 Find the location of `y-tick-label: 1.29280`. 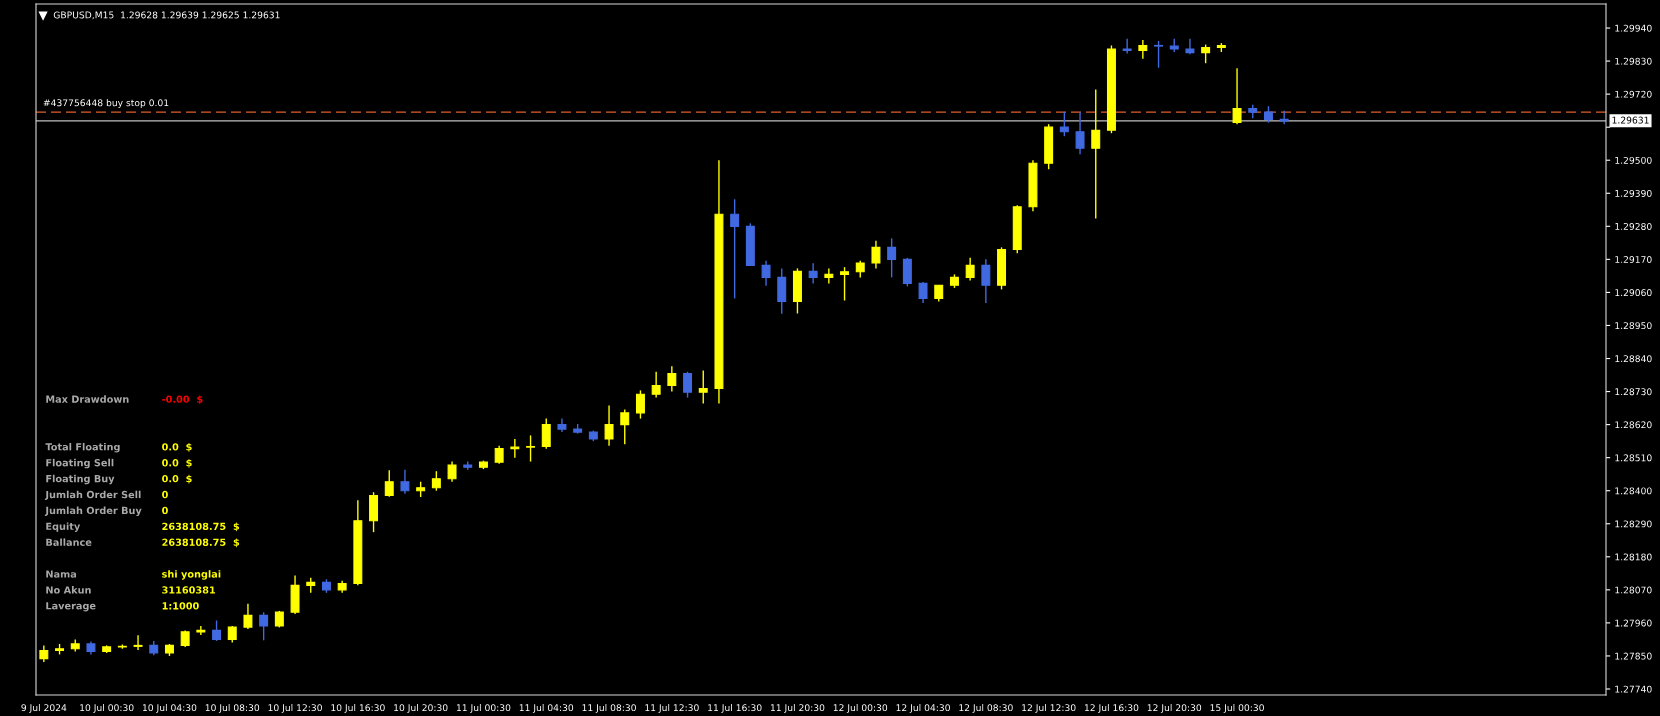

y-tick-label: 1.29280 is located at coordinates (1633, 226).